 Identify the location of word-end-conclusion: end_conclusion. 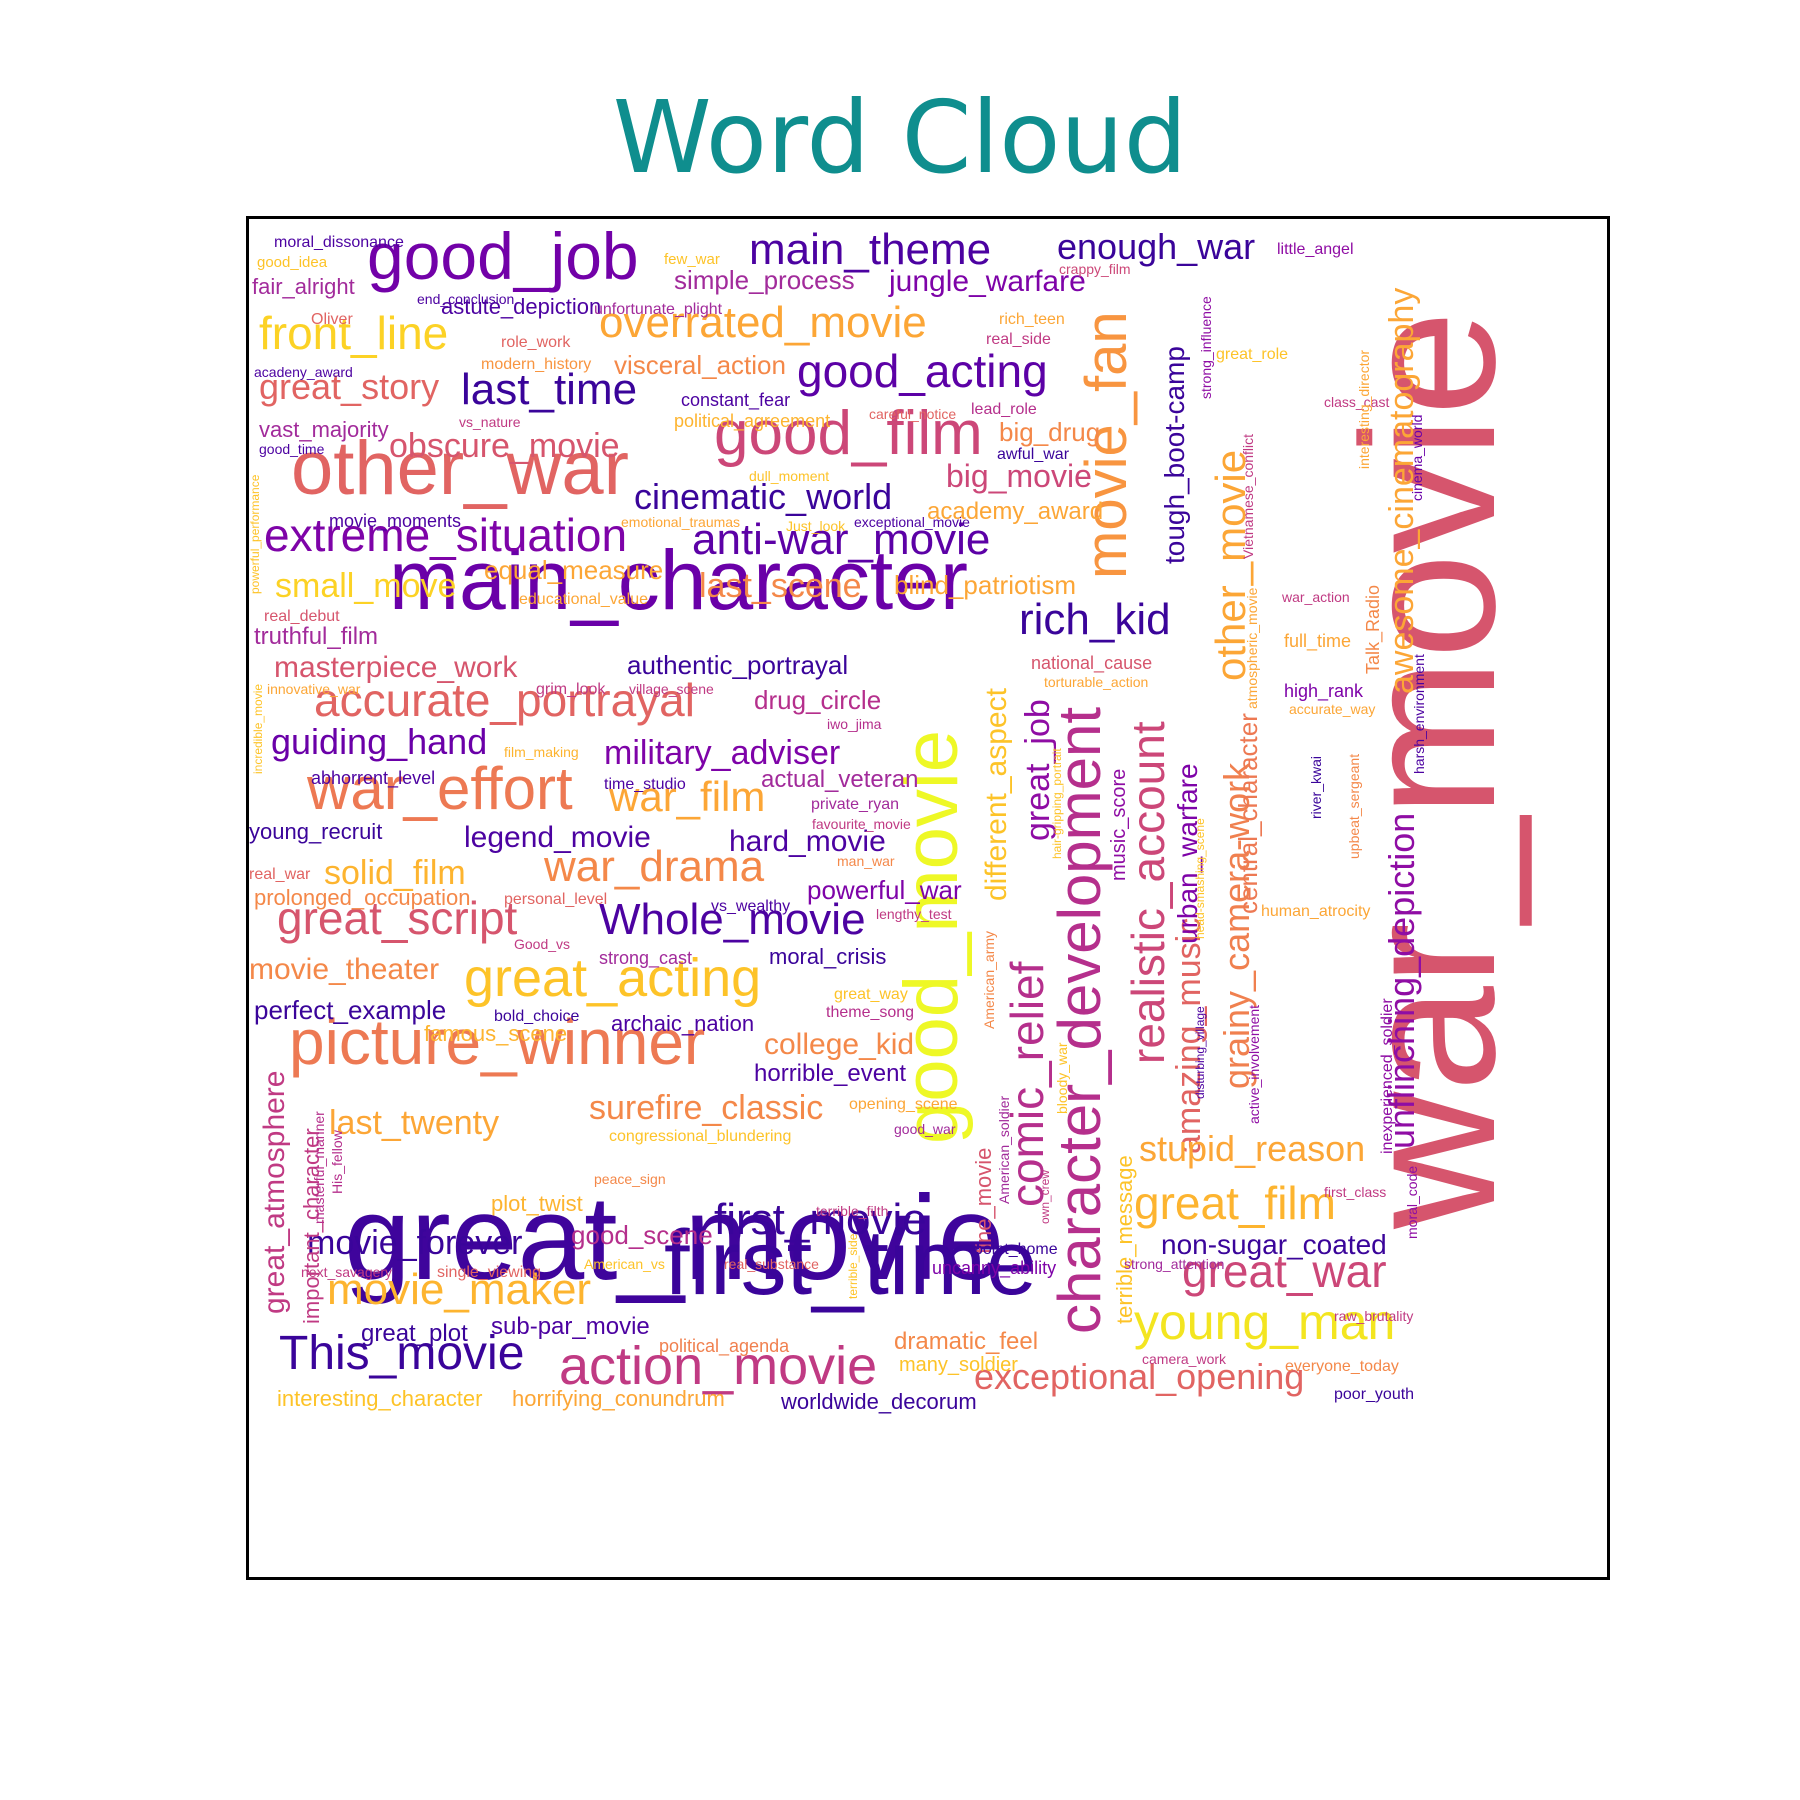
(465, 299).